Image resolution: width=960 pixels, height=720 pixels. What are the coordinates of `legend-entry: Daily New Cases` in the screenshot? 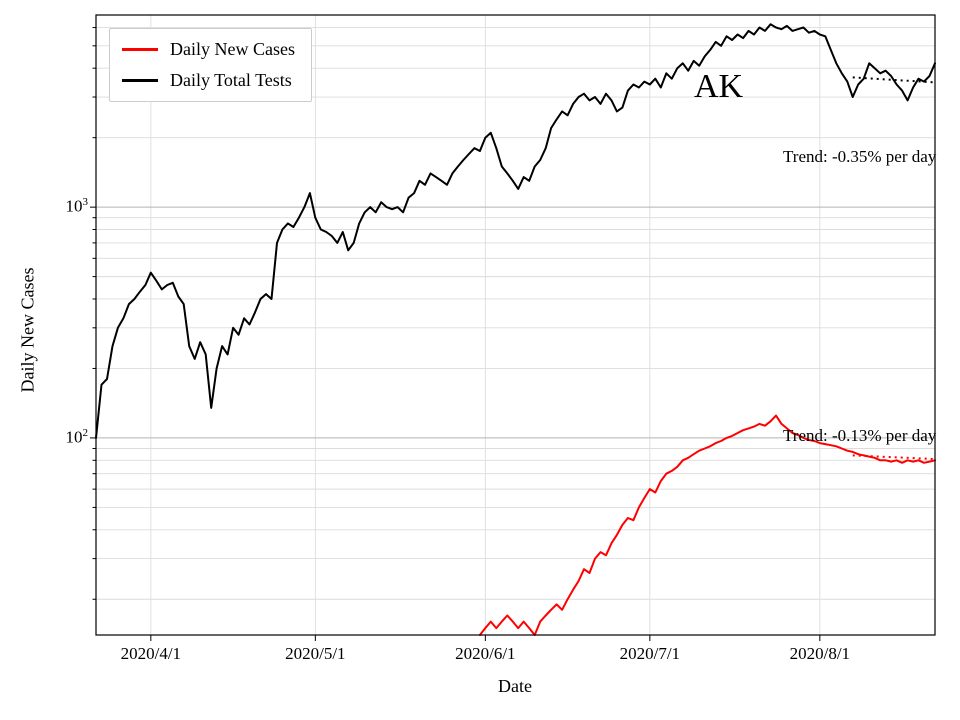 It's located at (208, 49).